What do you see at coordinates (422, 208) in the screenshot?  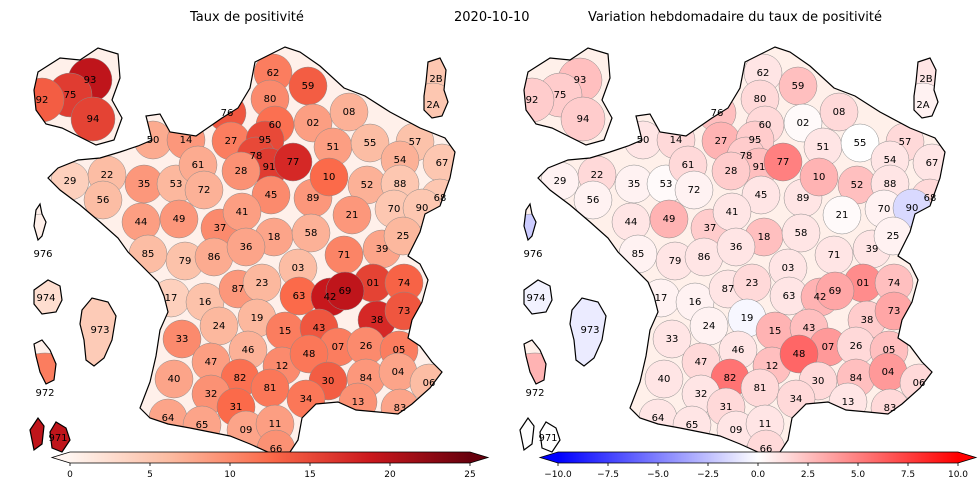 I see `department-label-90: 90` at bounding box center [422, 208].